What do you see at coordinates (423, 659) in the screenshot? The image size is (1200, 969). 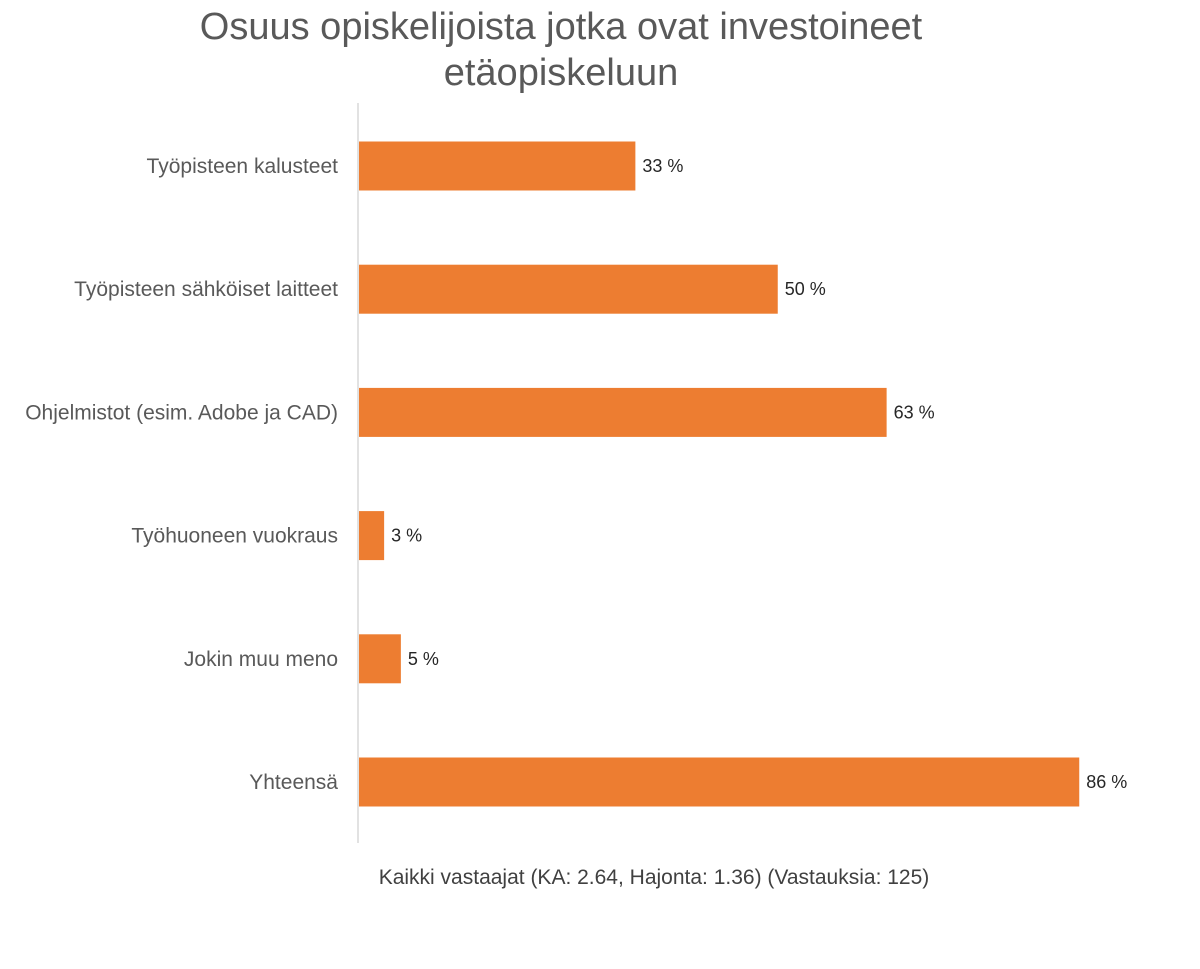 I see `data-label-5: 5 %` at bounding box center [423, 659].